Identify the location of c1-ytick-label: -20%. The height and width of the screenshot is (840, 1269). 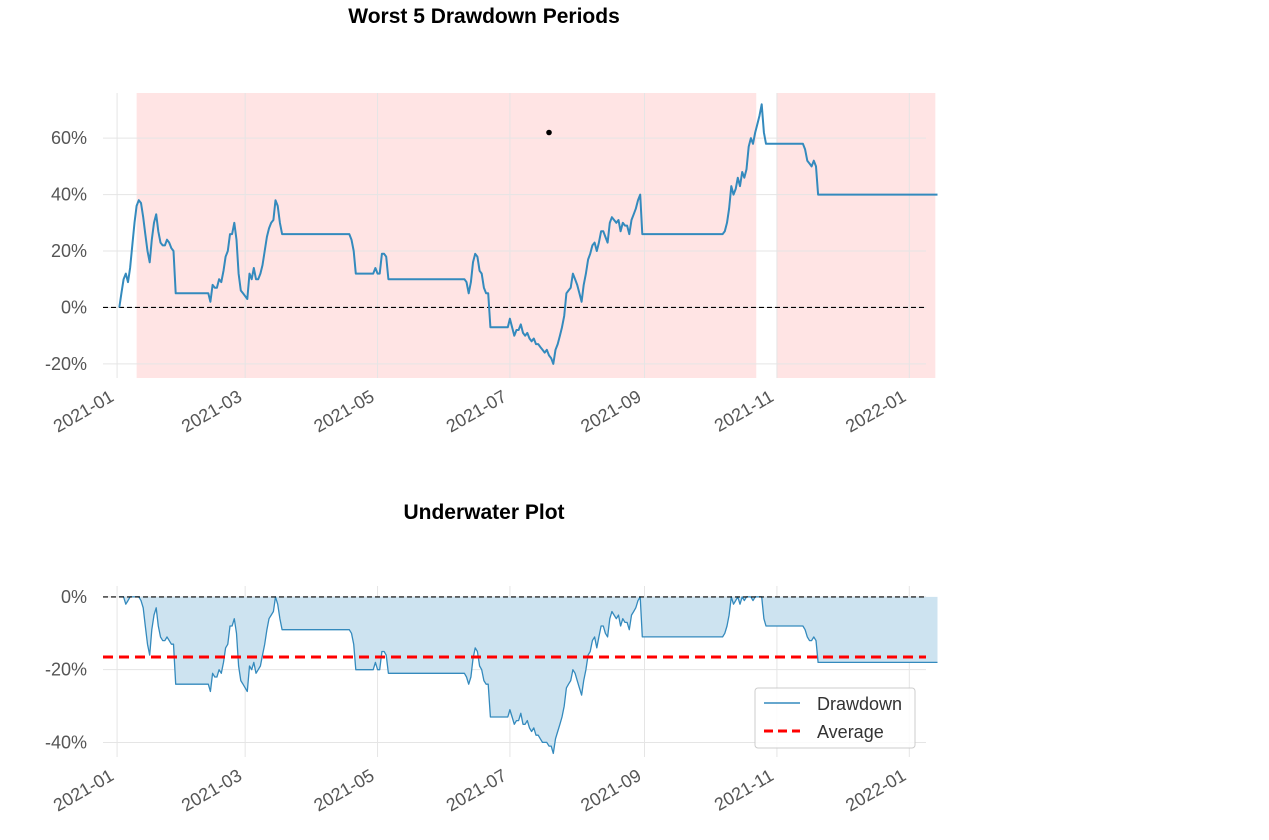
(66, 364).